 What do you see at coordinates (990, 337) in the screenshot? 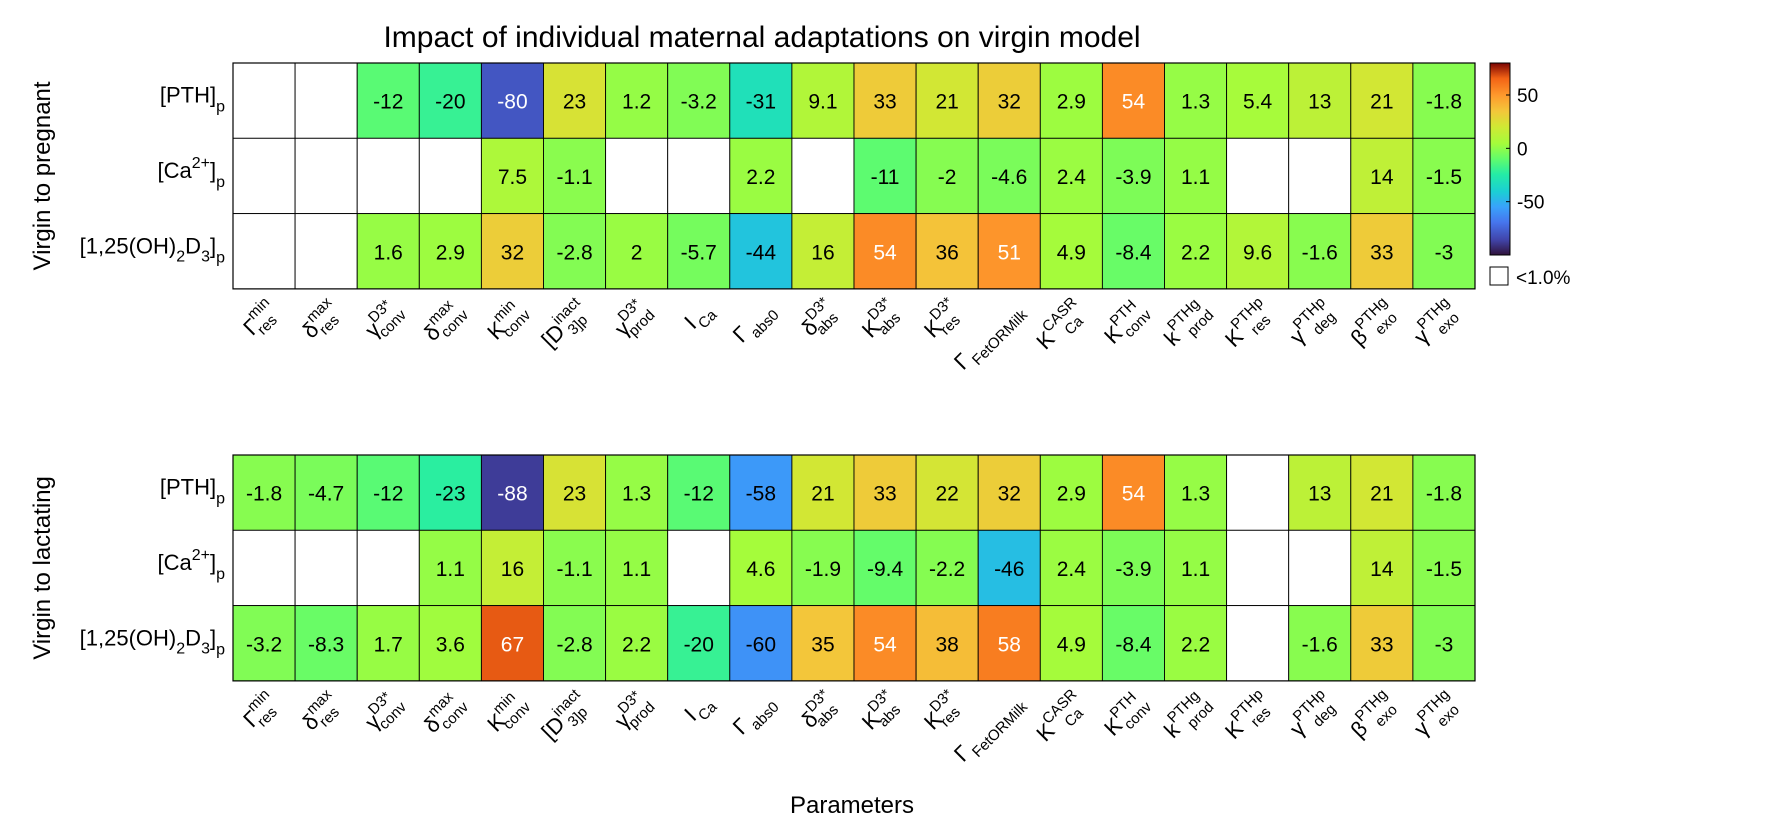
I see `x-tick-label: ΓFetORMilk` at bounding box center [990, 337].